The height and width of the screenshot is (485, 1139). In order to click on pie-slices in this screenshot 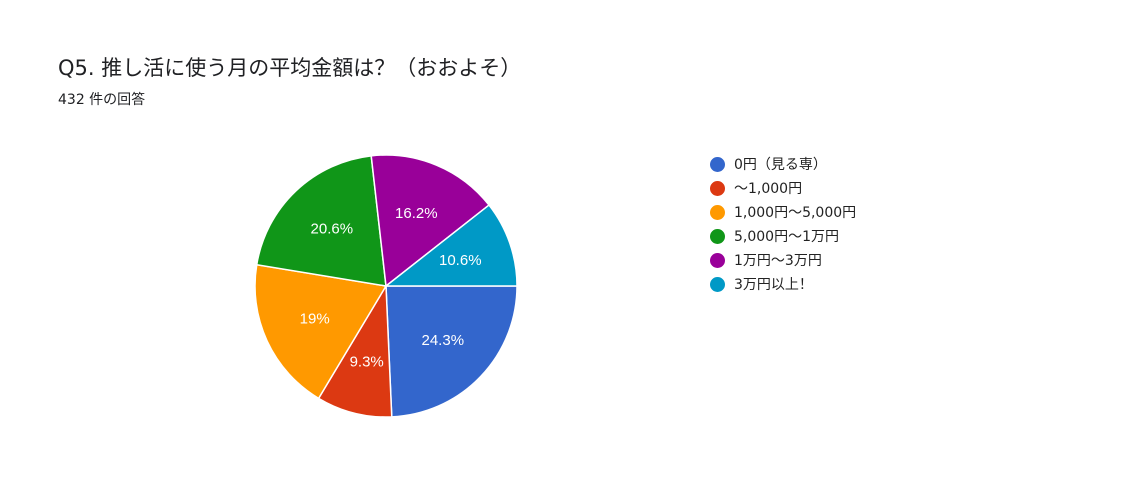, I will do `click(386, 286)`.